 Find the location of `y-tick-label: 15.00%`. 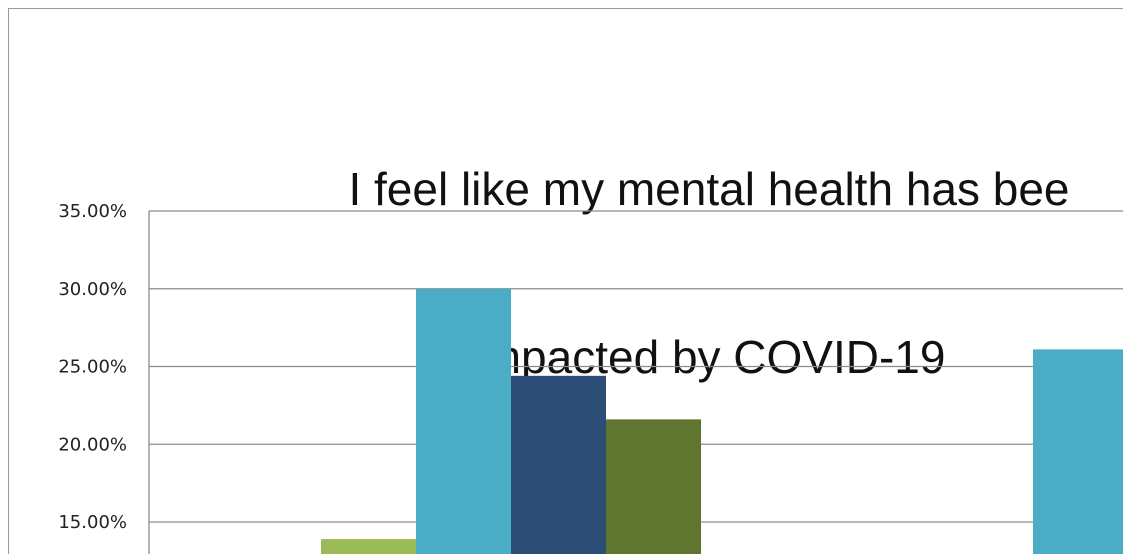

y-tick-label: 15.00% is located at coordinates (92, 522).